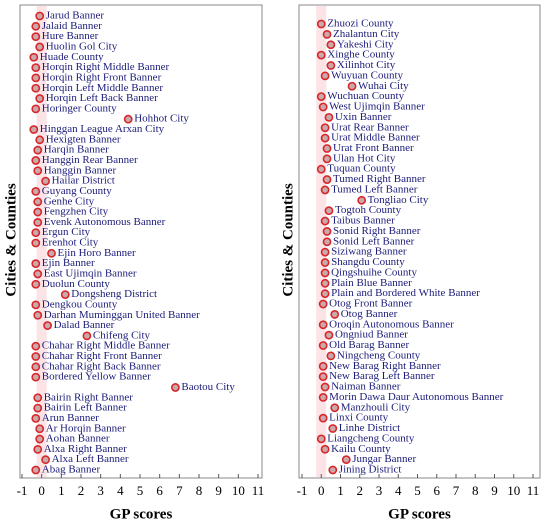  Describe the element at coordinates (78, 439) in the screenshot. I see `point-label: Aohan Banner` at that location.